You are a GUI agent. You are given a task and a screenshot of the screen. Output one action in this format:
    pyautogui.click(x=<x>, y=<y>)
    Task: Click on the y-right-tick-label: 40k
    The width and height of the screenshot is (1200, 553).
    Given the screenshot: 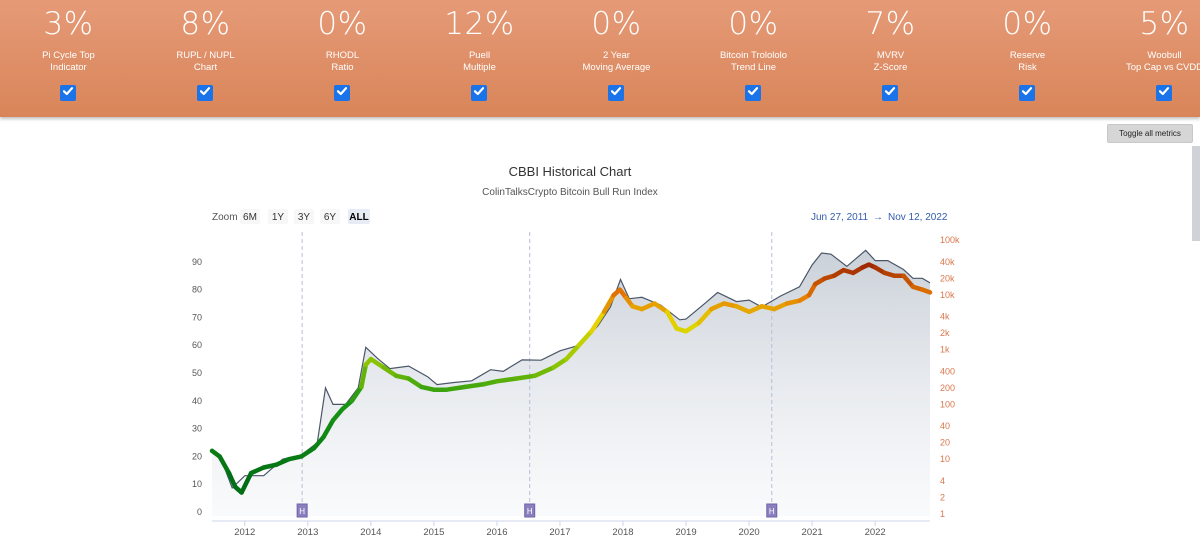 What is the action you would take?
    pyautogui.click(x=947, y=262)
    